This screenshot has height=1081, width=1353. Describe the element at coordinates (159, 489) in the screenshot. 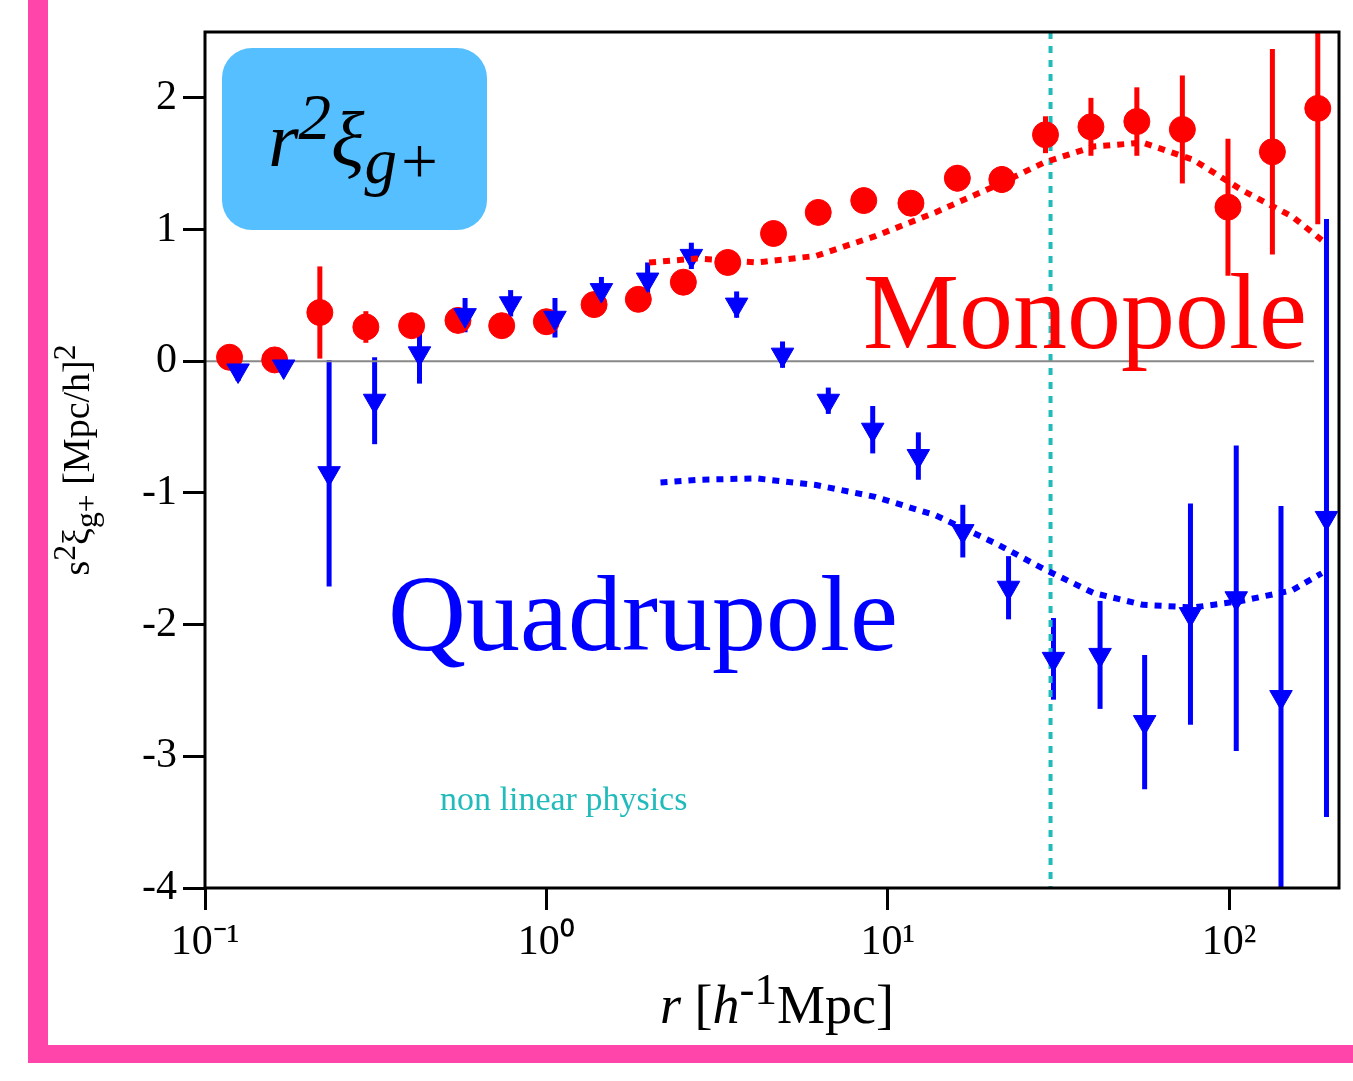

I see `y-tick-label: -1` at that location.